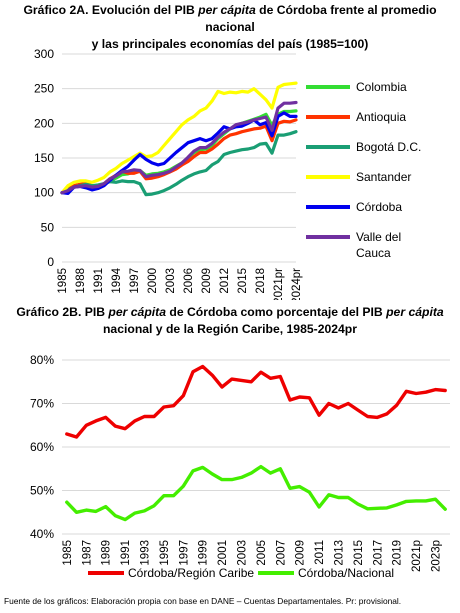 Image resolution: width=460 pixels, height=613 pixels. What do you see at coordinates (388, 147) in the screenshot?
I see `legend-label: Bogotá D.C.` at bounding box center [388, 147].